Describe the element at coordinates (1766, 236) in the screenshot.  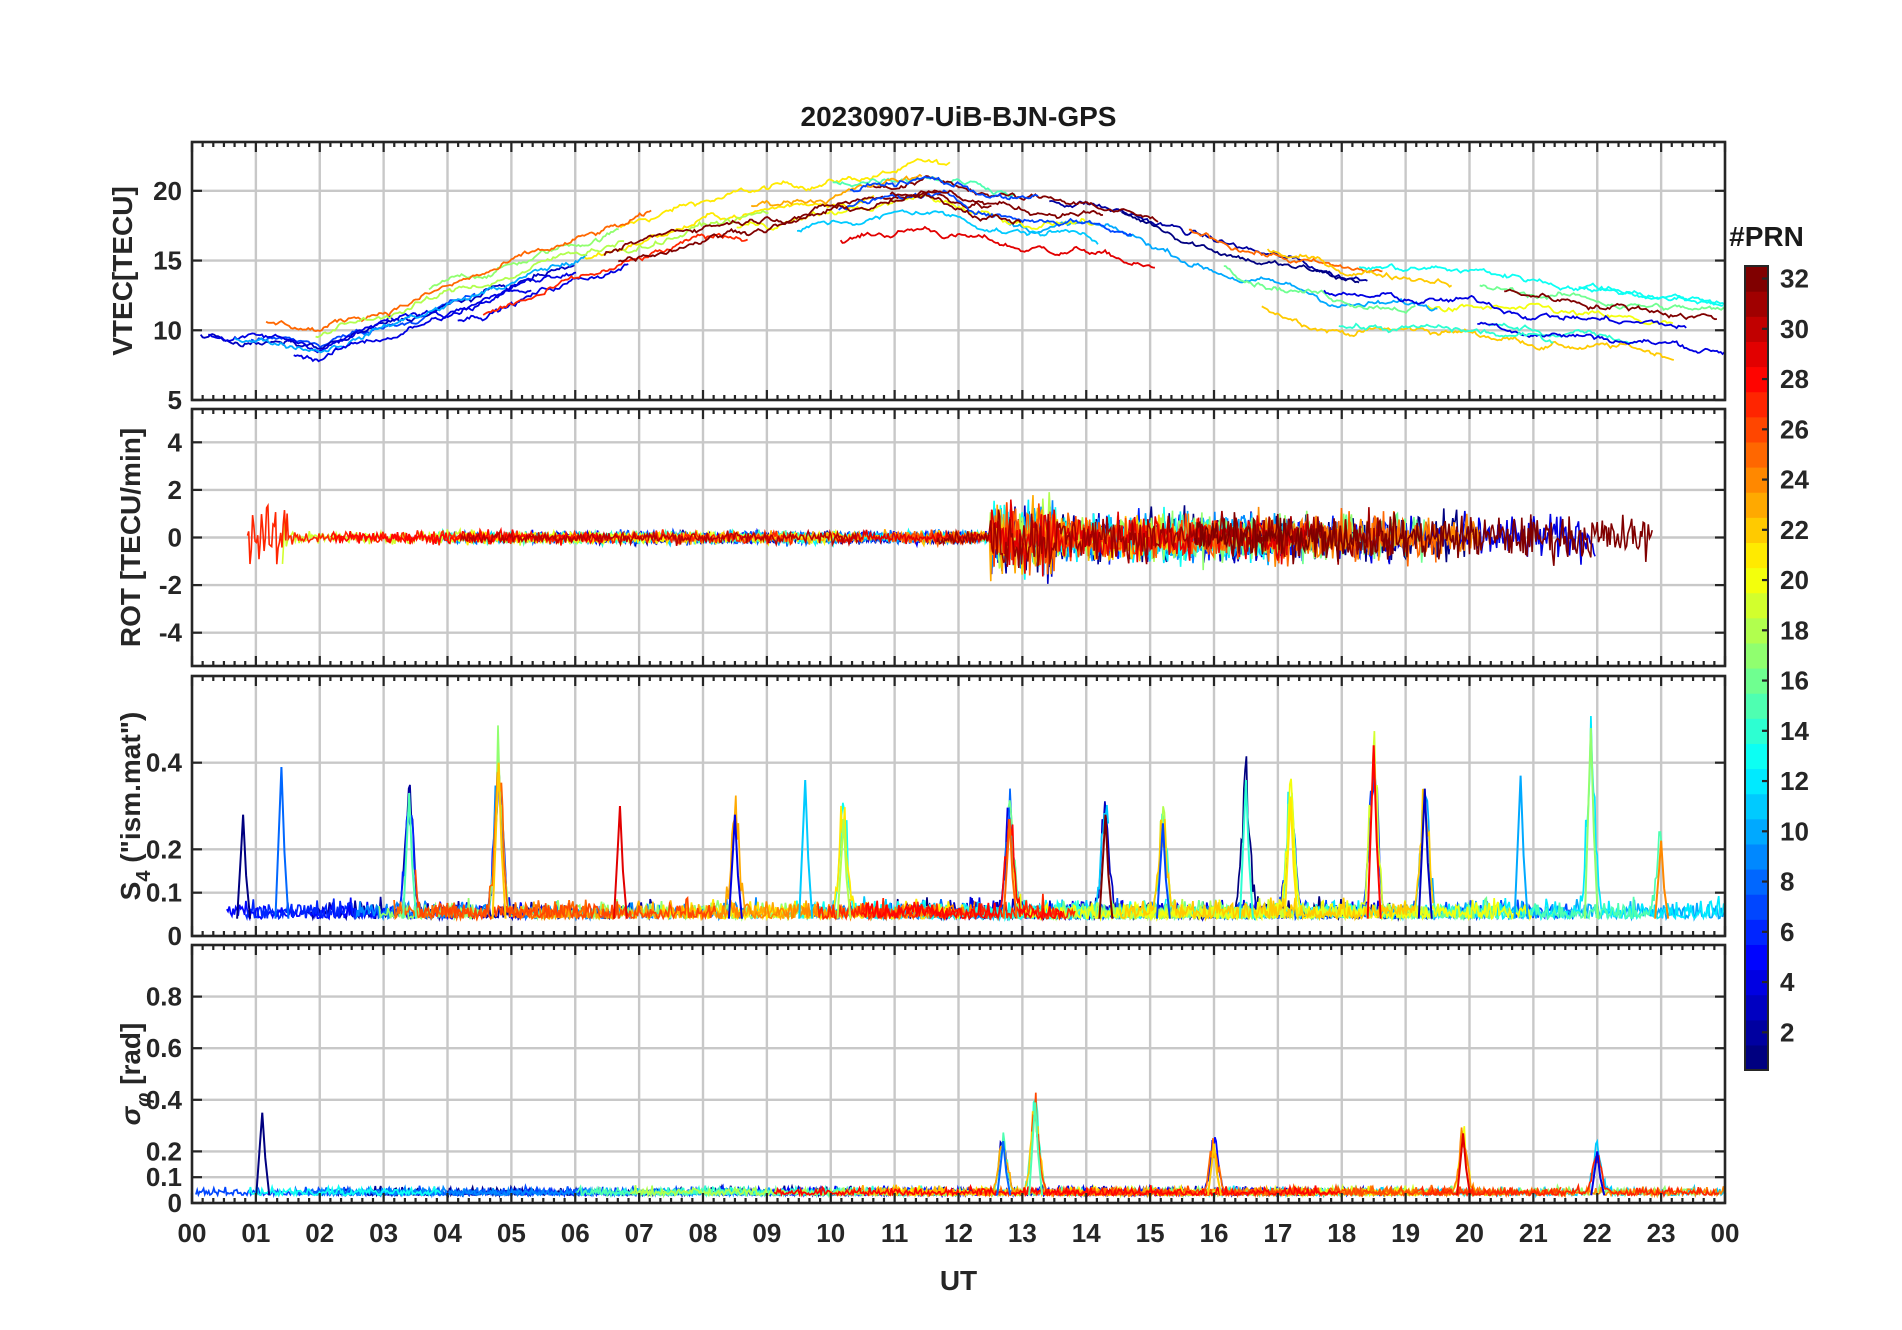
I see `colorbar-label: #PRN` at that location.